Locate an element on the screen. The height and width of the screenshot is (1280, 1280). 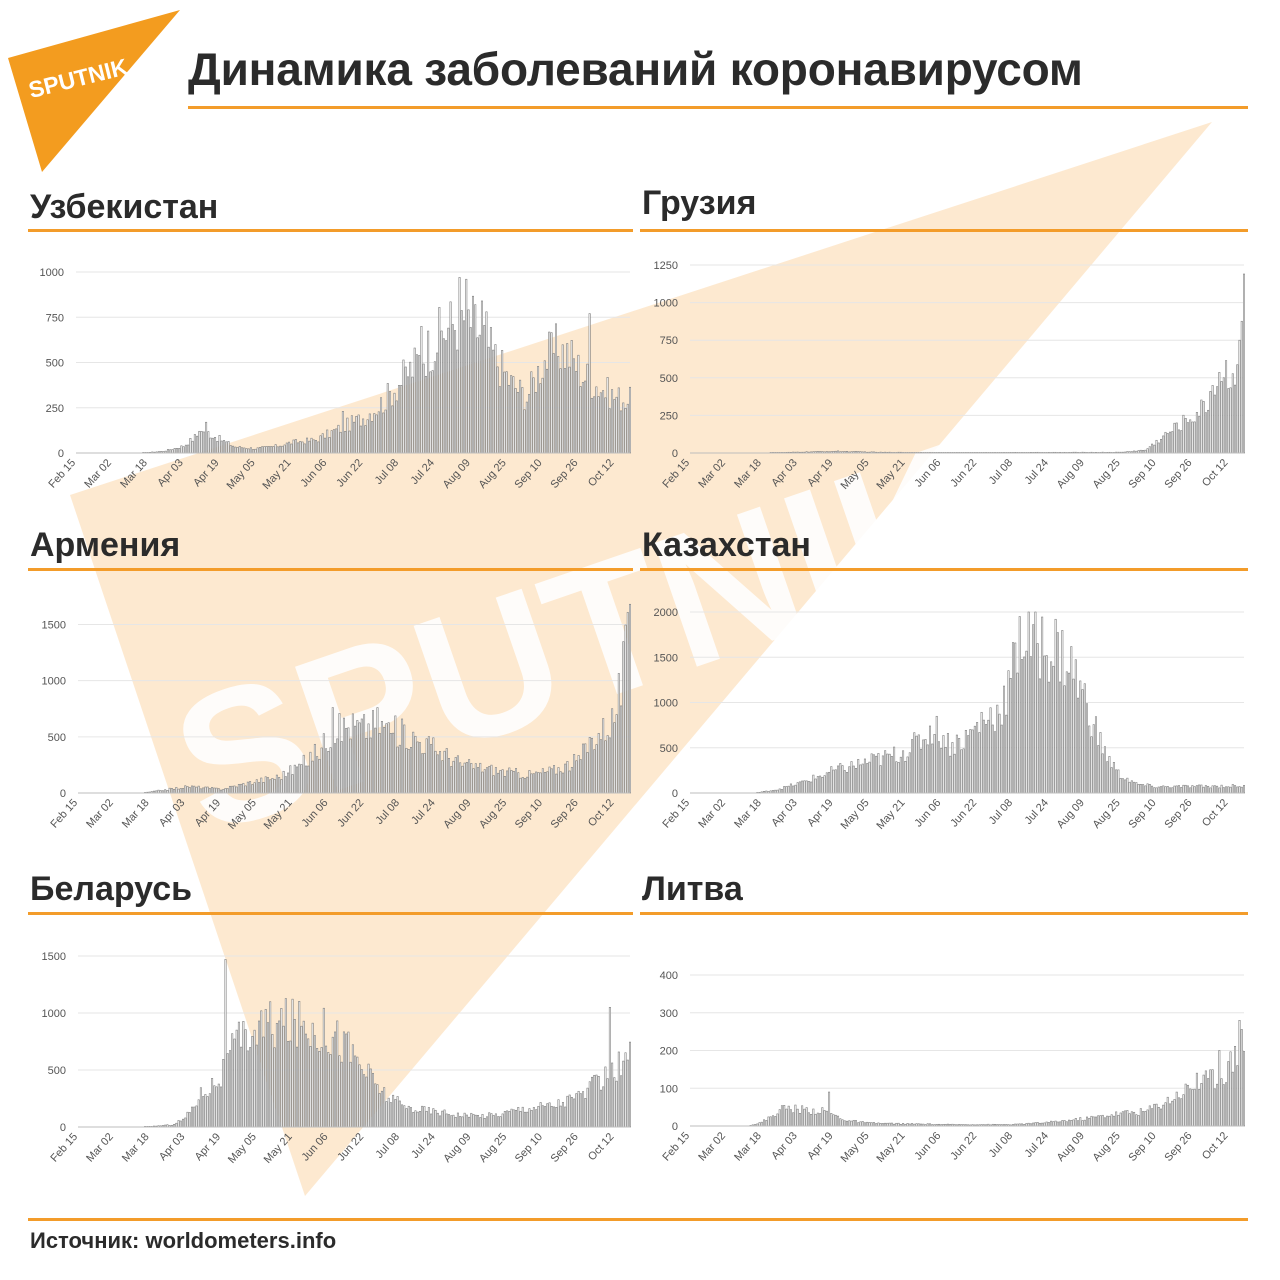
x-tick-label: Apr 19 is located at coordinates (208, 1147).